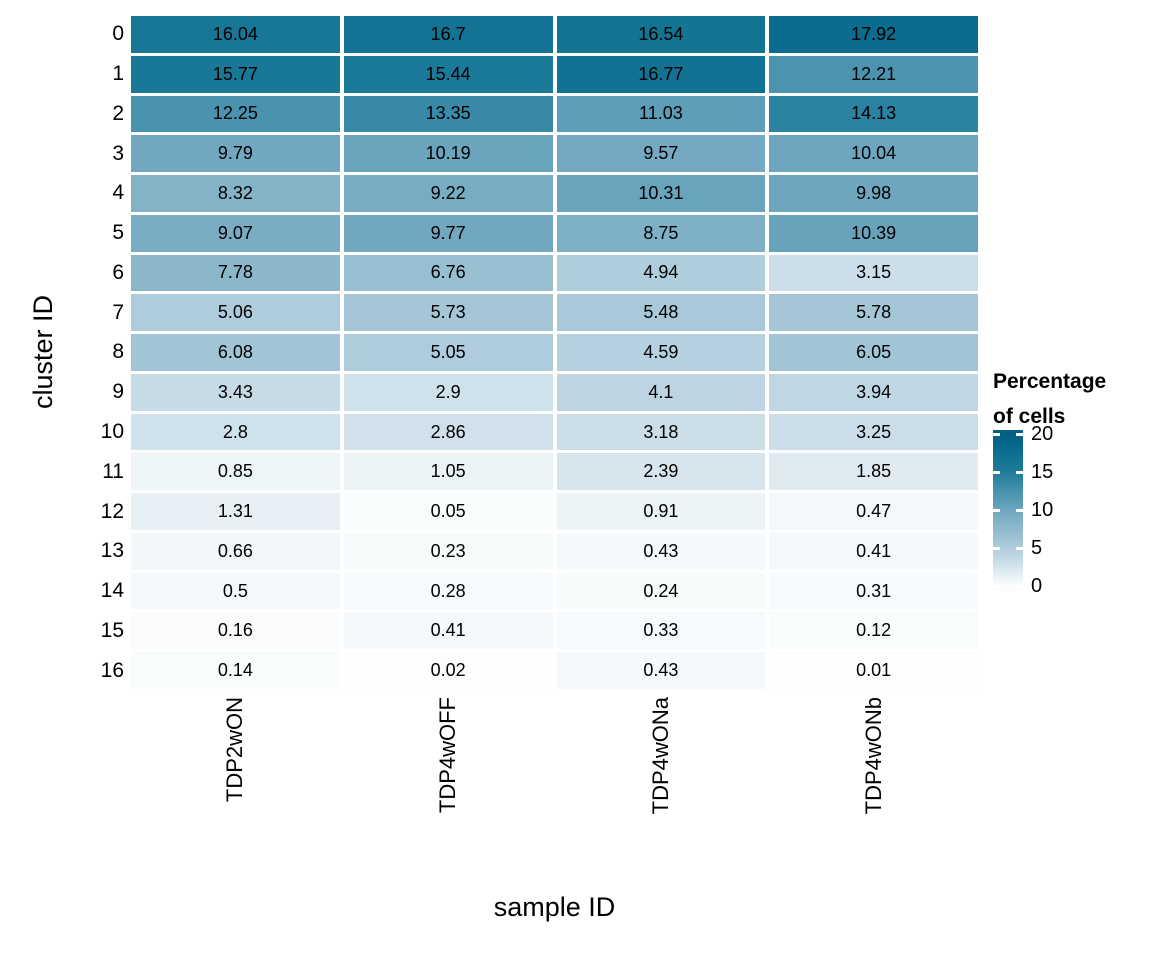 This screenshot has width=1152, height=960. What do you see at coordinates (112, 551) in the screenshot?
I see `y-tick-label: 13` at bounding box center [112, 551].